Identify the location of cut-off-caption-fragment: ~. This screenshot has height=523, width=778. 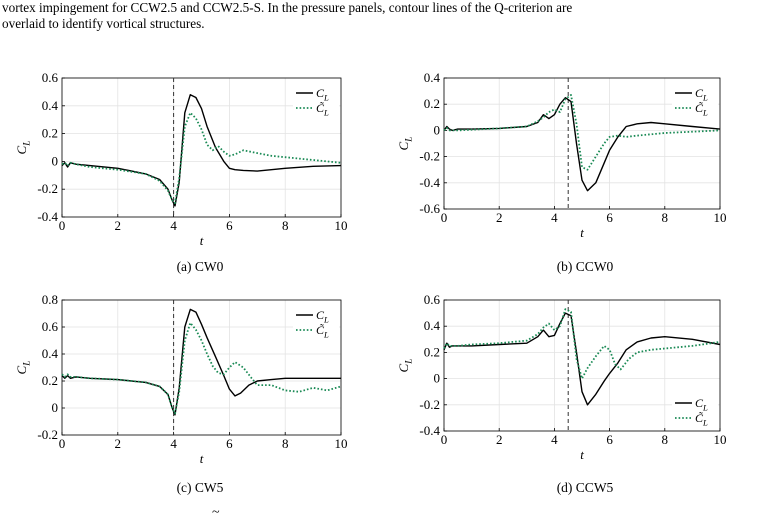
(216, 512).